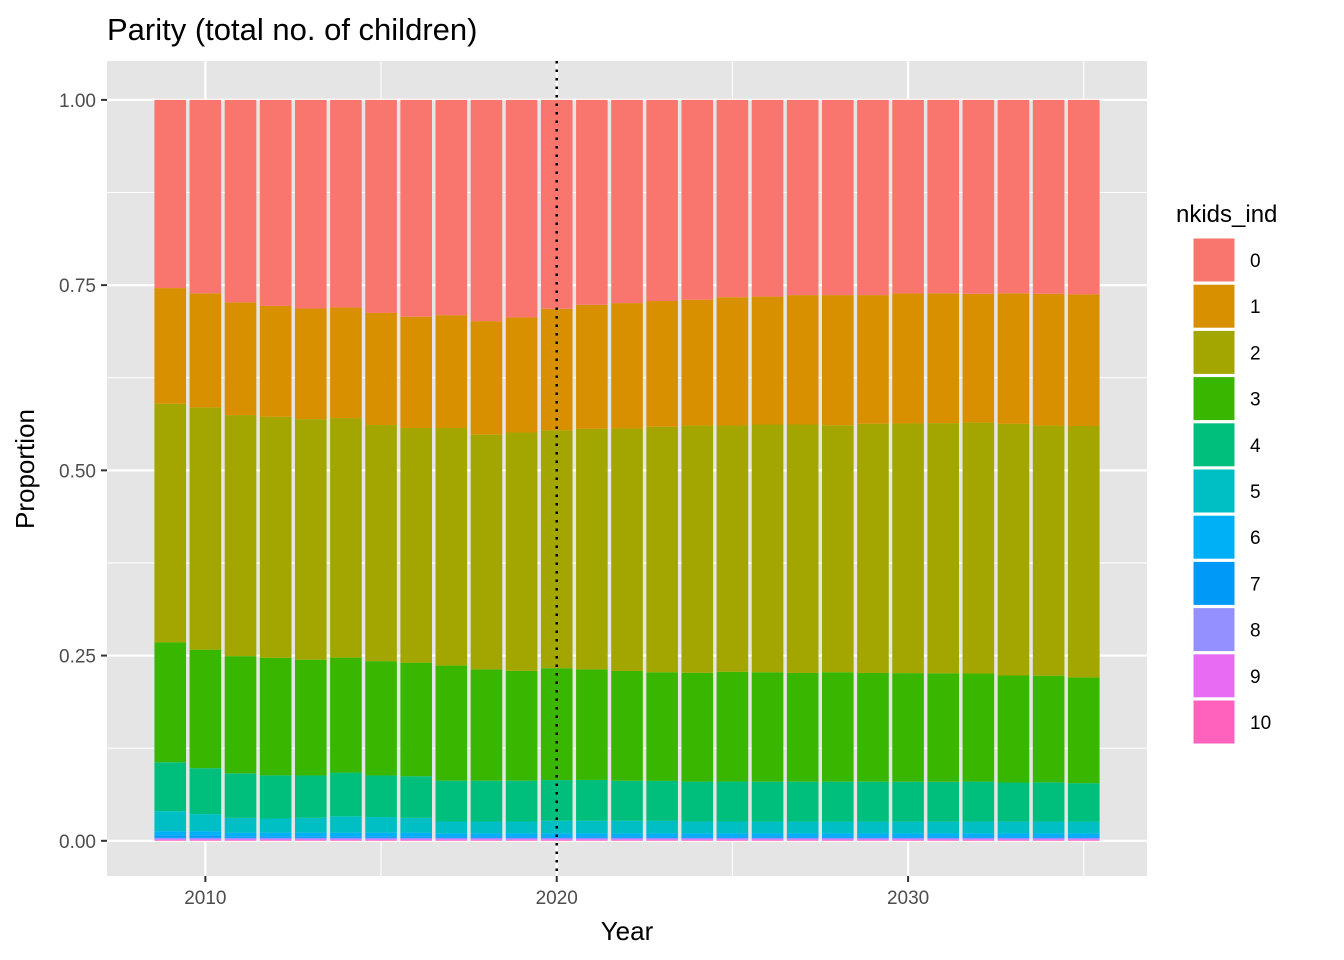 The image size is (1344, 960). What do you see at coordinates (1255, 307) in the screenshot?
I see `legend-label: 1` at bounding box center [1255, 307].